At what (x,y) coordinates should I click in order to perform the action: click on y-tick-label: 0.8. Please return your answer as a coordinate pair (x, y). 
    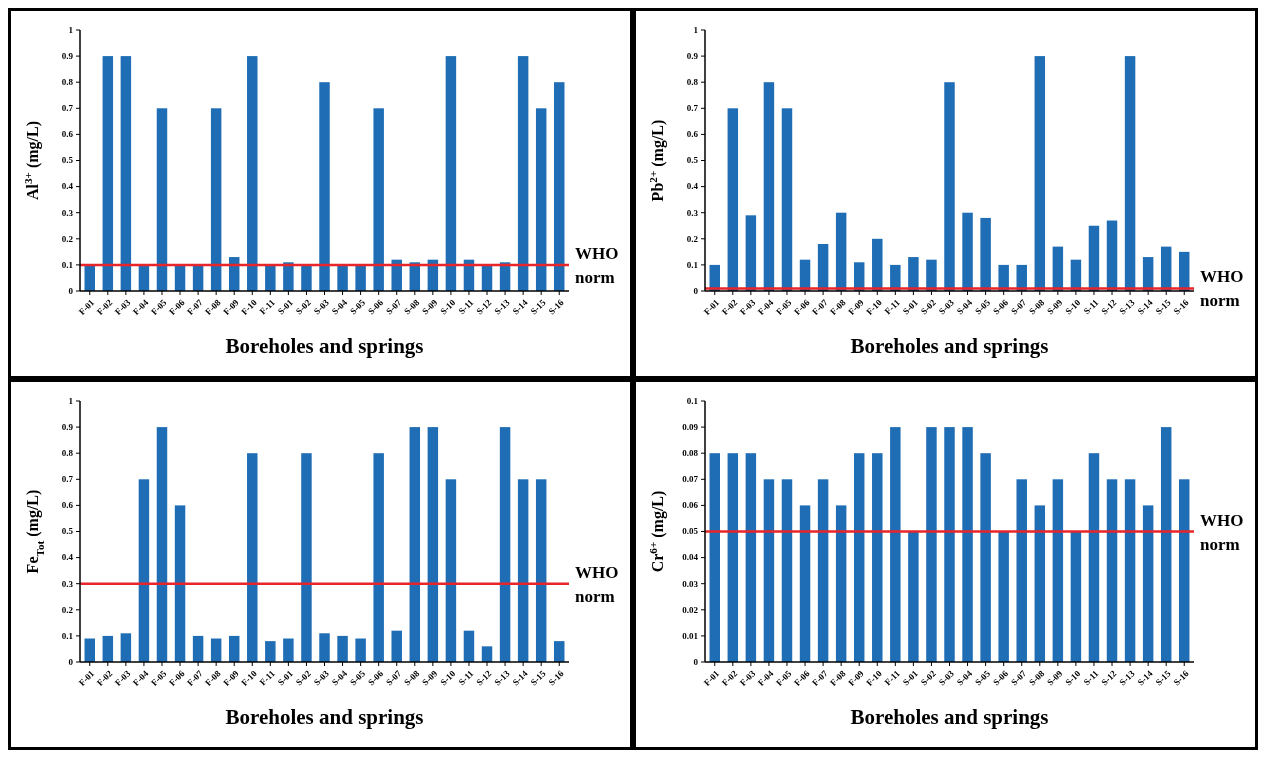
    Looking at the image, I should click on (692, 82).